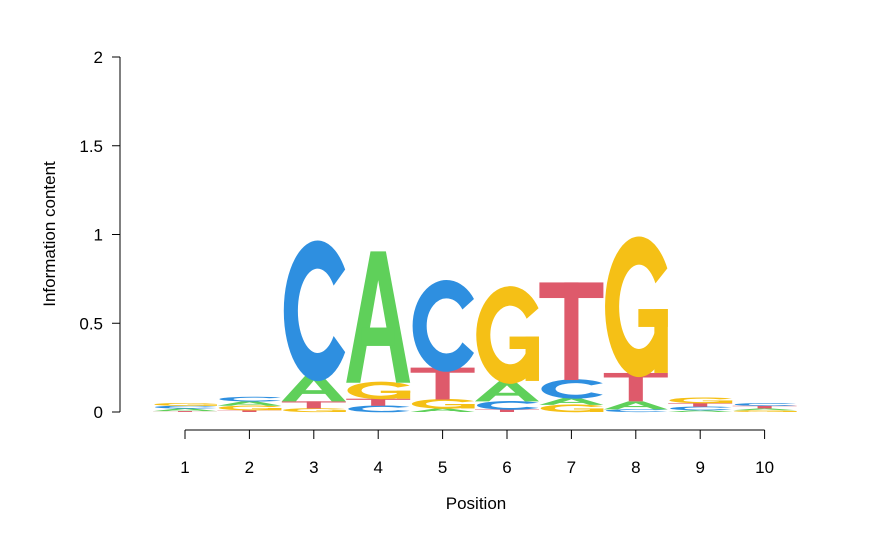  What do you see at coordinates (184, 467) in the screenshot?
I see `x-tick-label: 1` at bounding box center [184, 467].